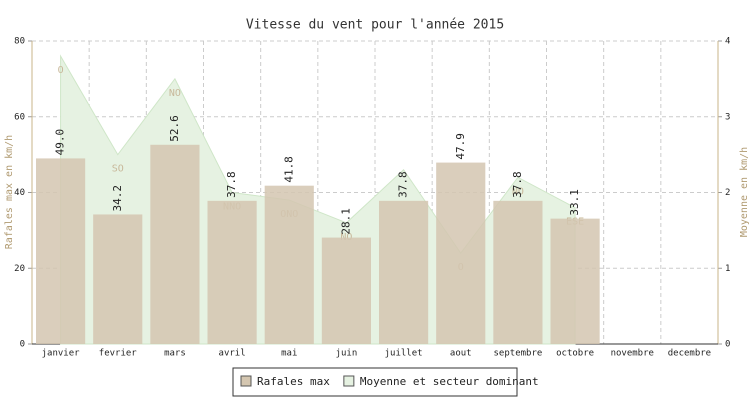  What do you see at coordinates (118, 354) in the screenshot?
I see `x-tick-label: fevrier` at bounding box center [118, 354].